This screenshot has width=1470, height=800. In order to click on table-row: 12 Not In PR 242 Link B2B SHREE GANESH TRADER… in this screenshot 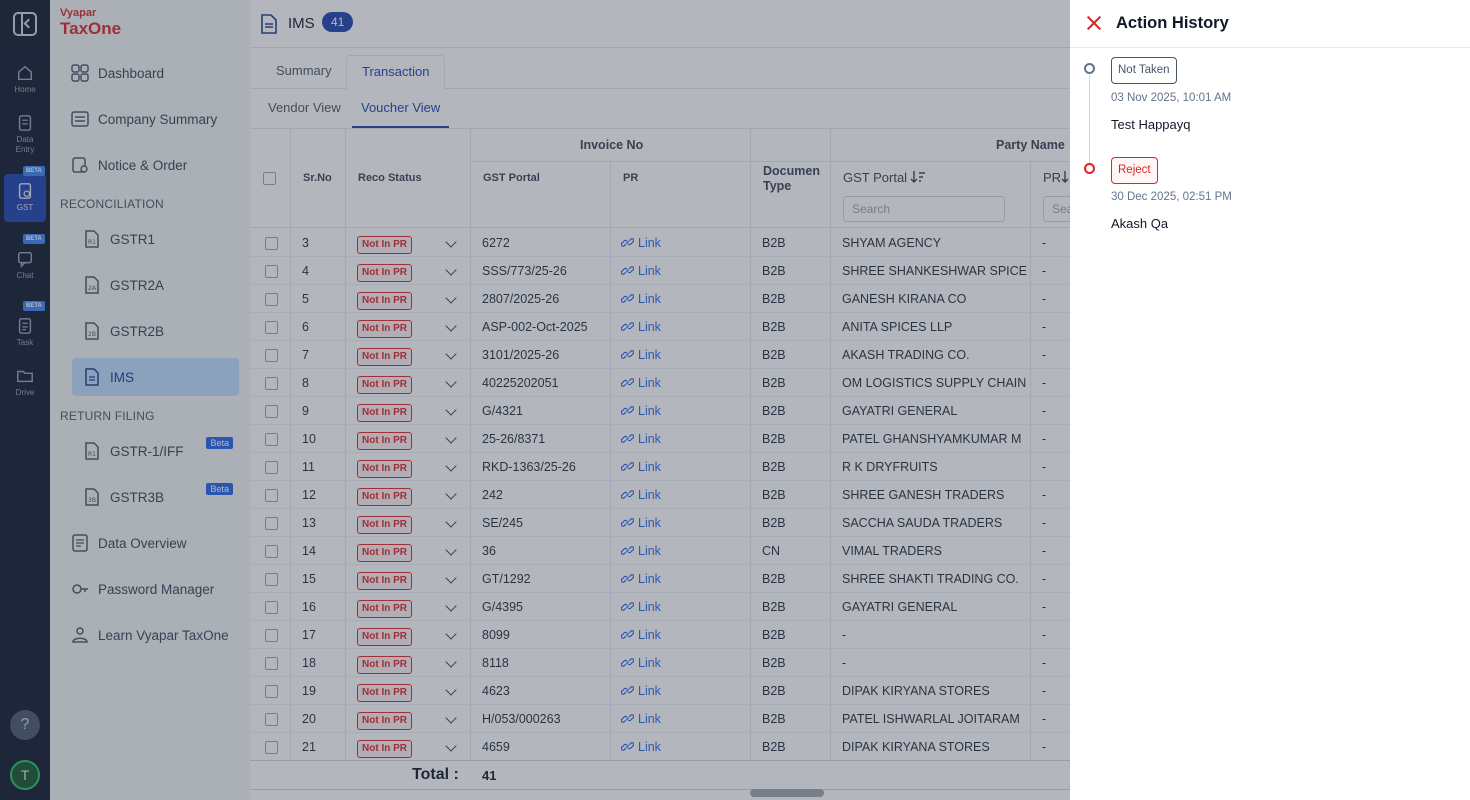, I will do `click(860, 495)`.